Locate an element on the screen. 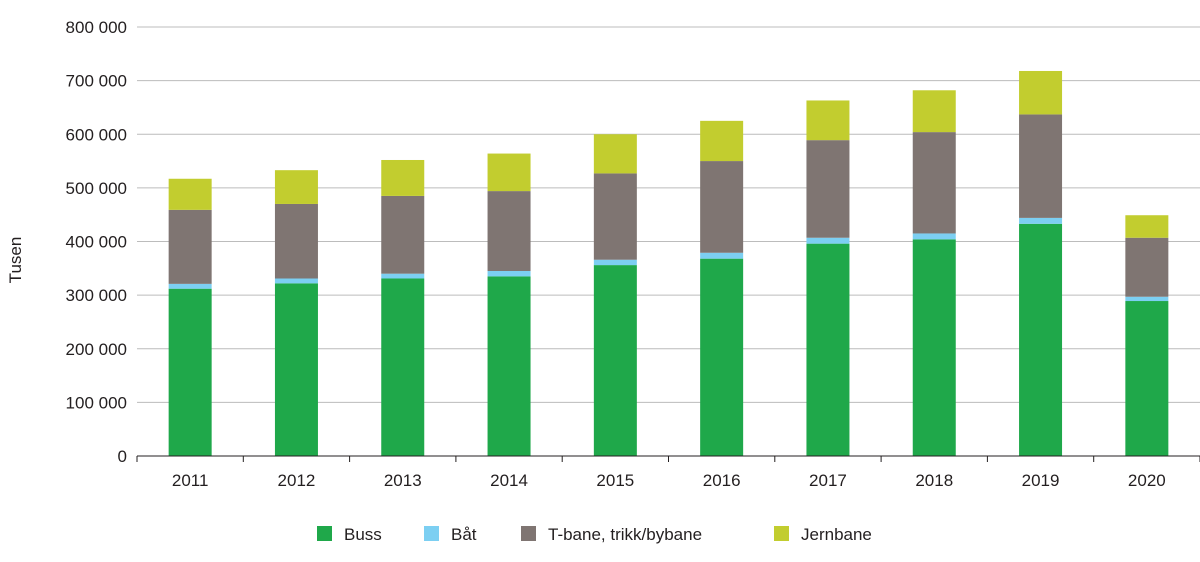 This screenshot has height=562, width=1200. x-tick-label: 2014 is located at coordinates (509, 480).